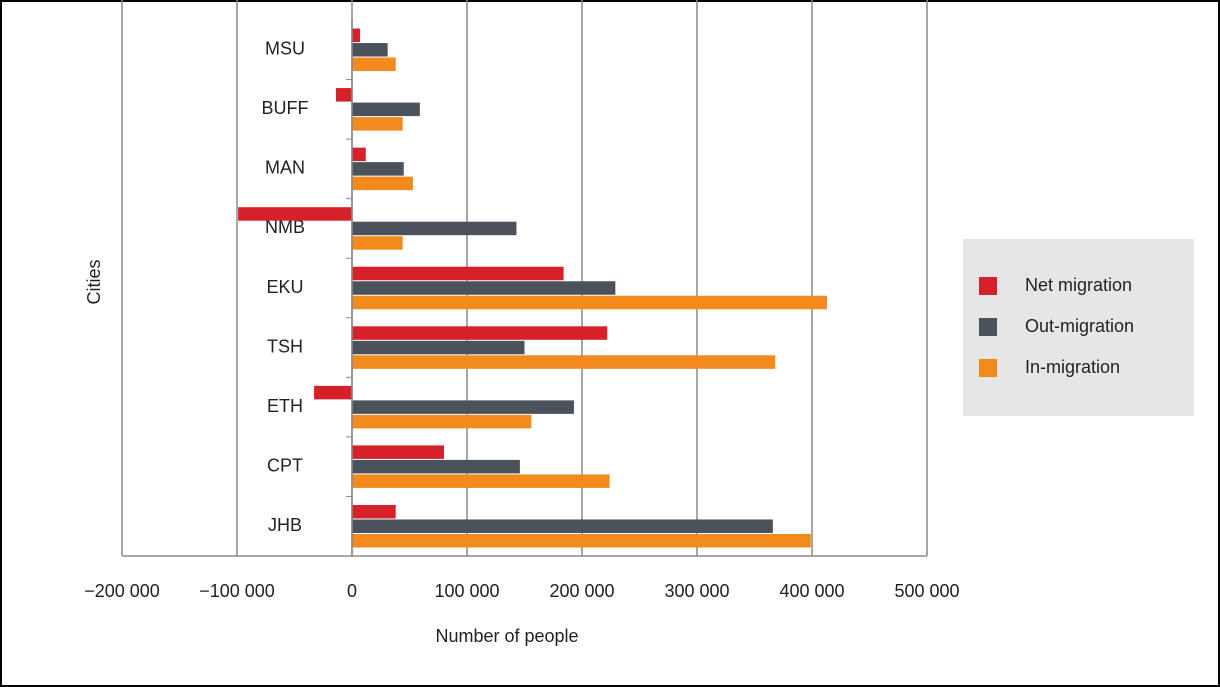  I want to click on x-tick-label: 200 000, so click(581, 591).